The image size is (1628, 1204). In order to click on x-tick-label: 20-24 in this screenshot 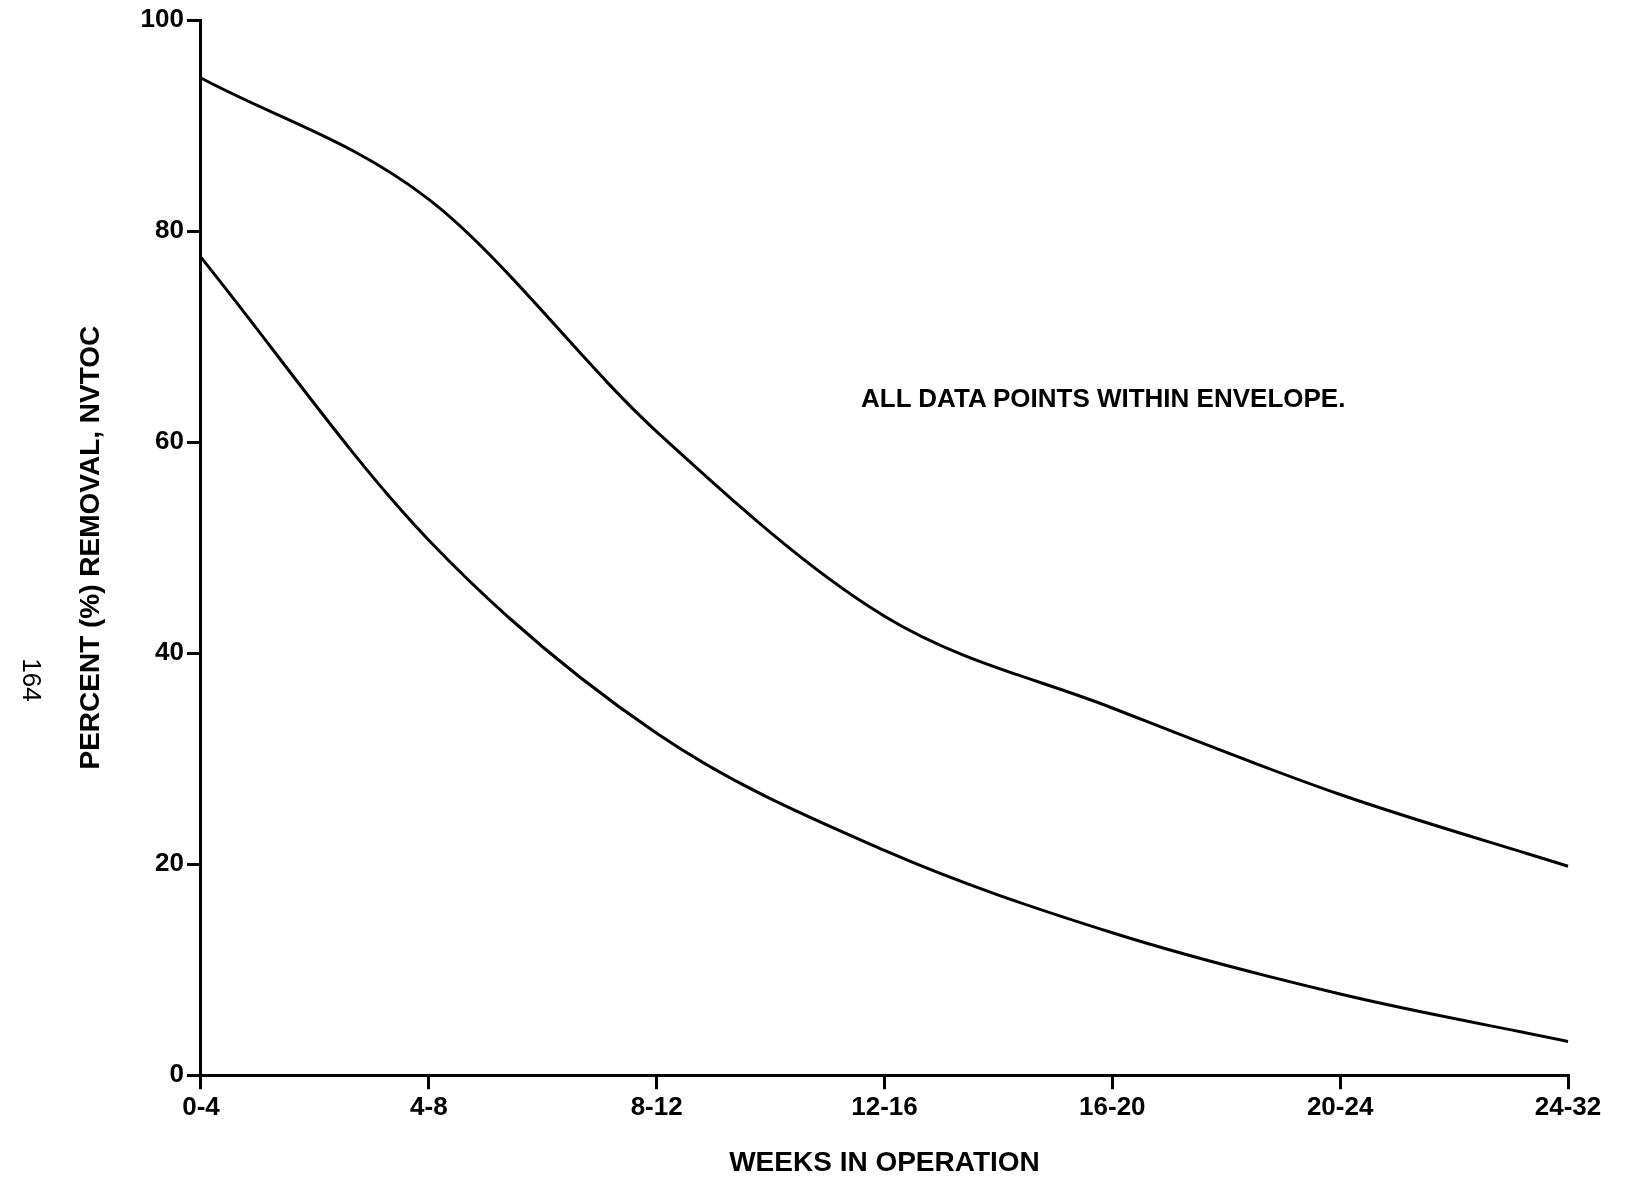, I will do `click(1340, 1105)`.